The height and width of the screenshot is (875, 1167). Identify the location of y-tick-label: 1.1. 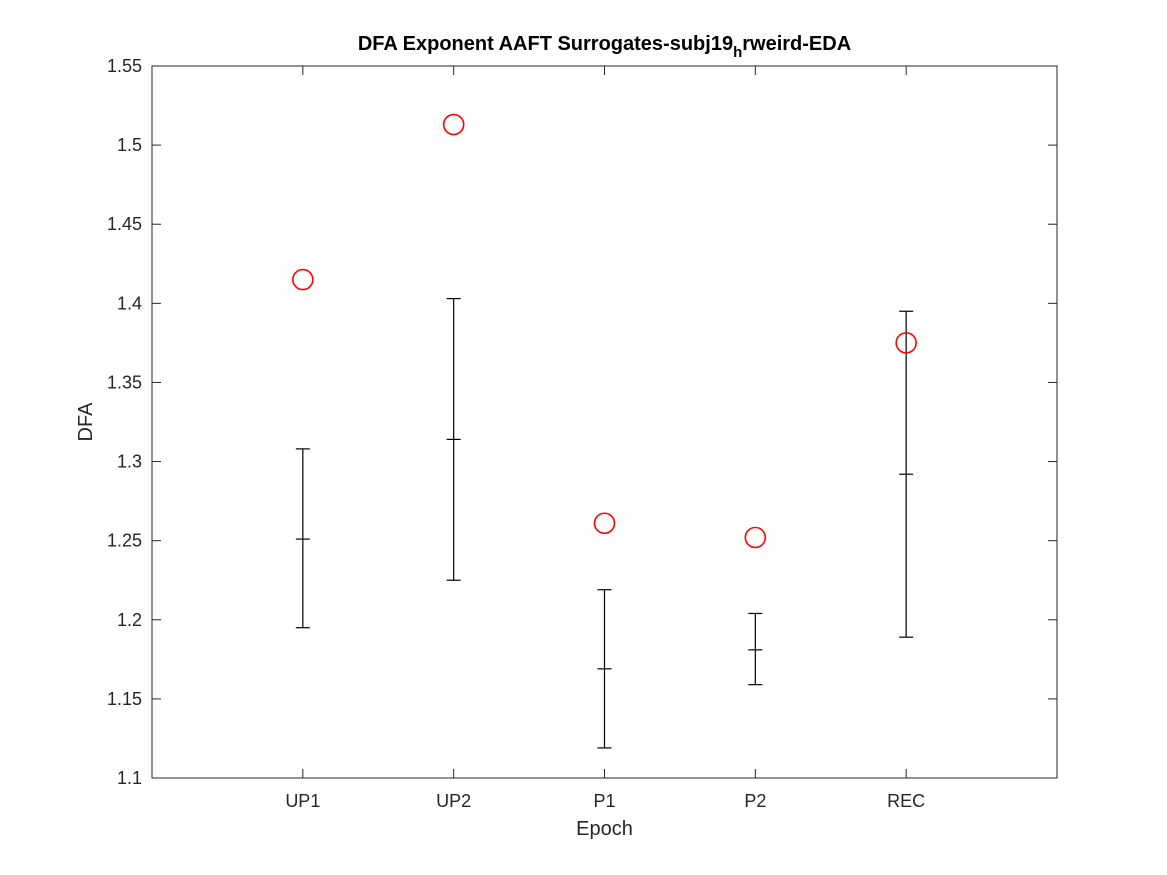
(129, 778).